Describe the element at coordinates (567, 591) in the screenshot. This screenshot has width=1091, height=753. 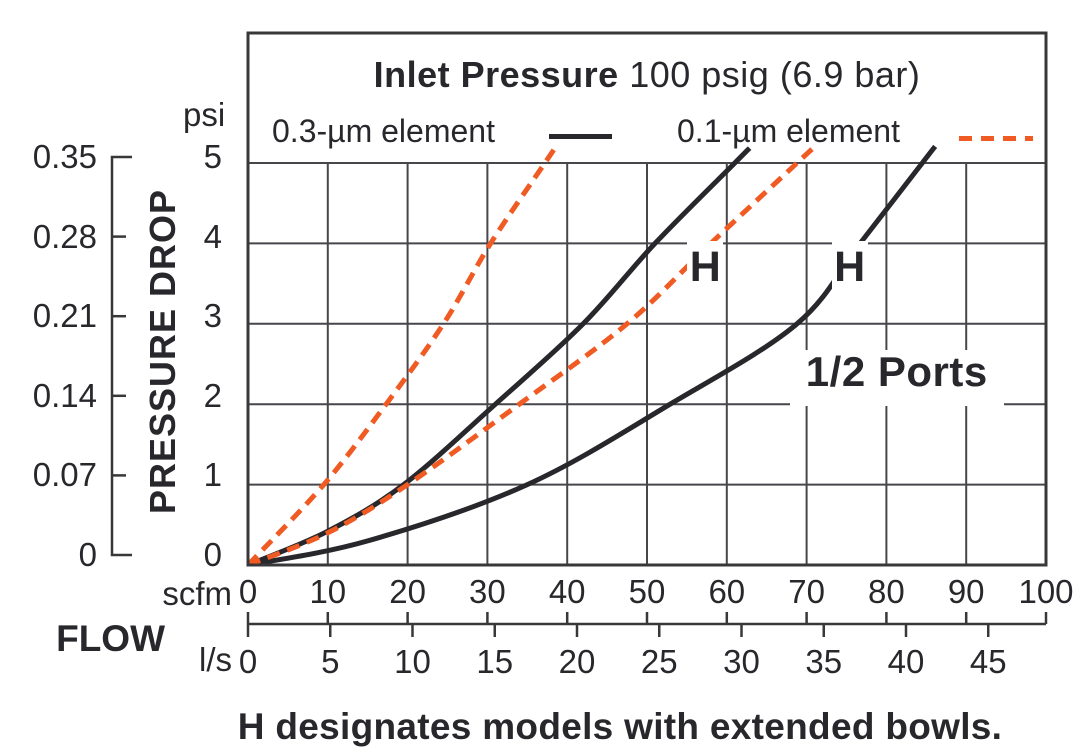
I see `x-tick-scfm: 40` at that location.